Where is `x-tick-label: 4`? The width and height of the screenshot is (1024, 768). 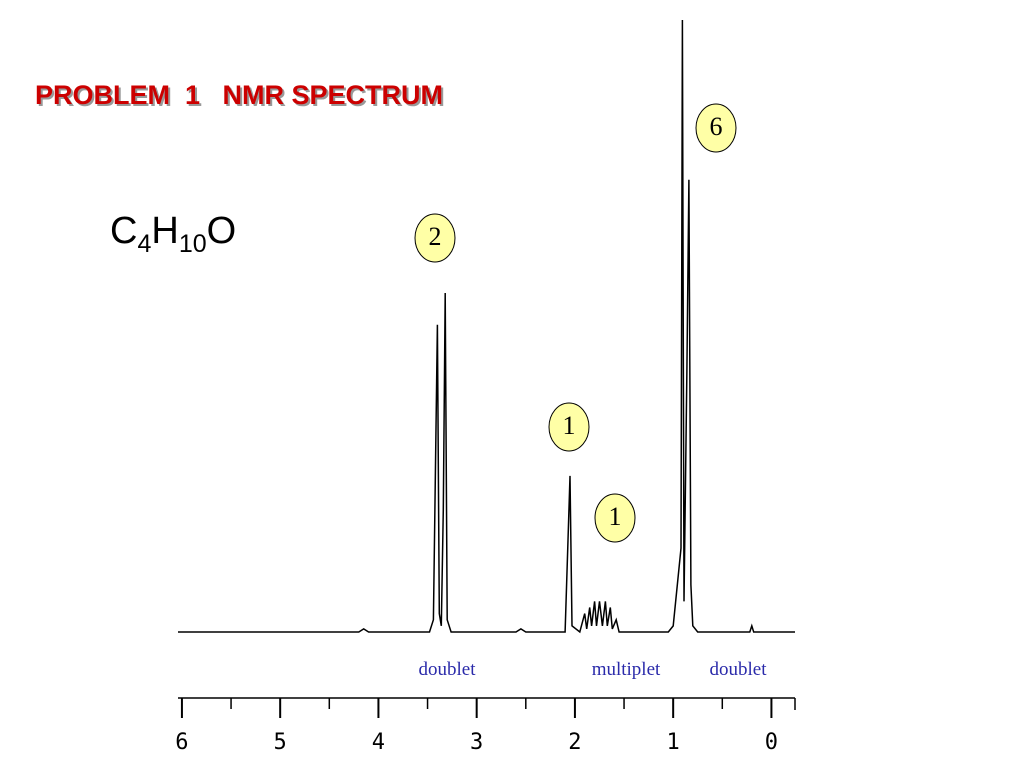
x-tick-label: 4 is located at coordinates (378, 742).